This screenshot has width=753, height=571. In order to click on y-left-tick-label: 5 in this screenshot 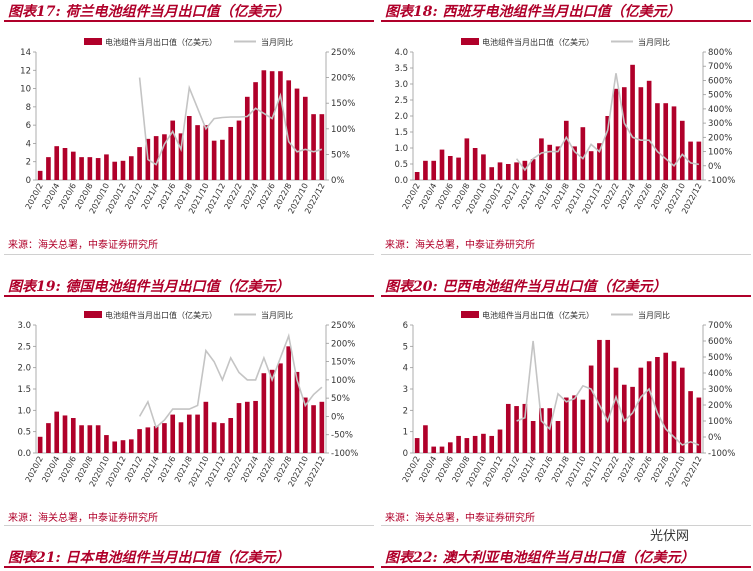, I will do `click(405, 347)`.